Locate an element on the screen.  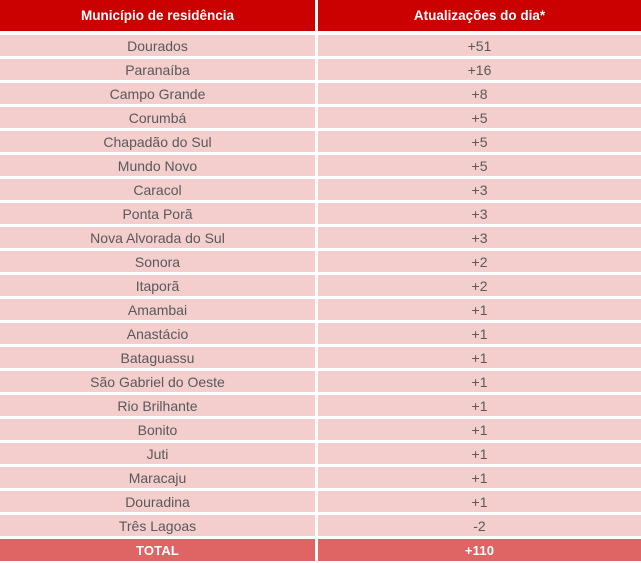
table-row: Bonito +1 is located at coordinates (320, 429).